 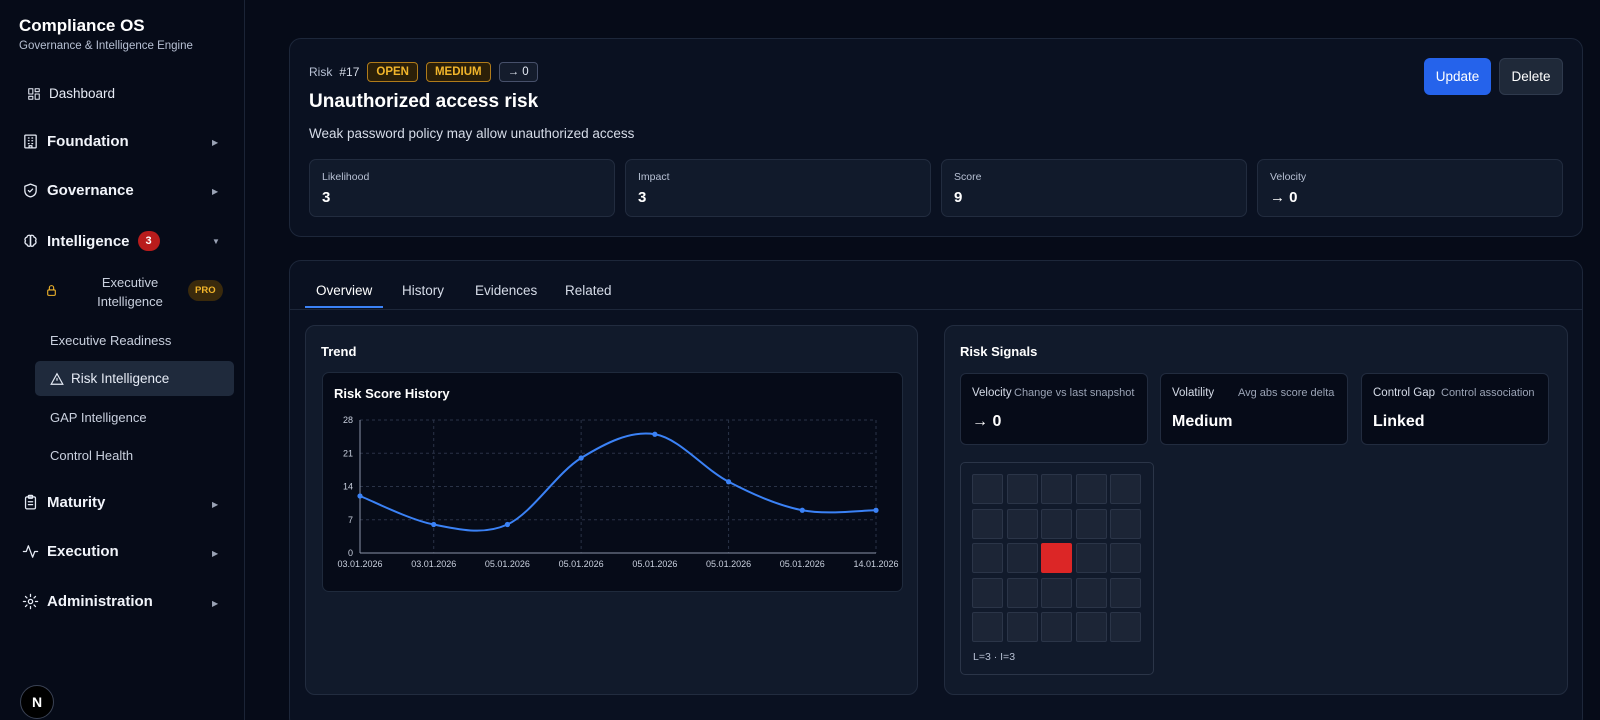 I want to click on signal-value: Linked, so click(x=1399, y=421).